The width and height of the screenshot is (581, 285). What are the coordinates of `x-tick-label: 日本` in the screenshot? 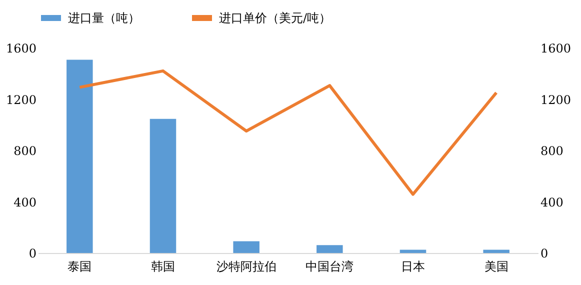 It's located at (413, 267).